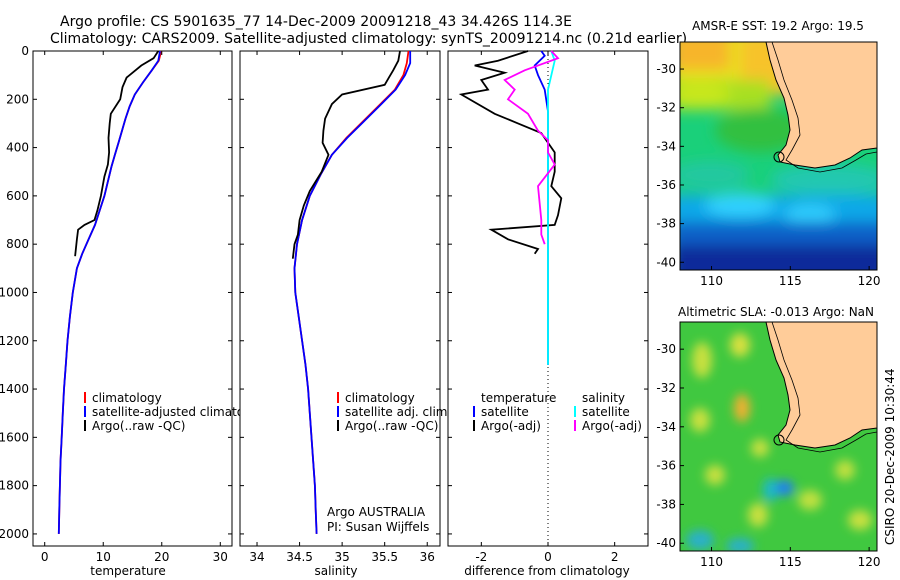  I want to click on temperature-series-satellite-adjusted-climatology, so click(109, 292).